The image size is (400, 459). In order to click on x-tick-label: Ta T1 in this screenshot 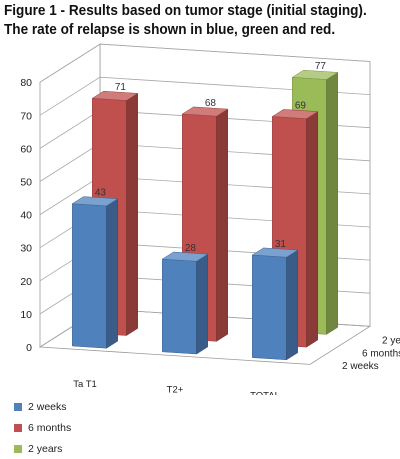, I will do `click(85, 384)`.